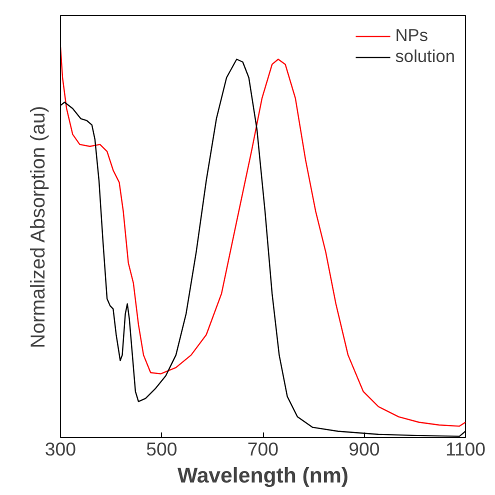  What do you see at coordinates (364, 449) in the screenshot?
I see `x-tick-label: 900` at bounding box center [364, 449].